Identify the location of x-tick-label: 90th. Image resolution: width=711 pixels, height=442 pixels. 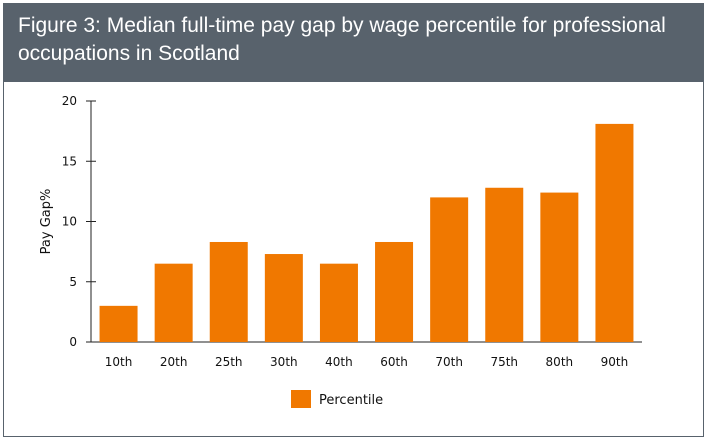
(615, 362).